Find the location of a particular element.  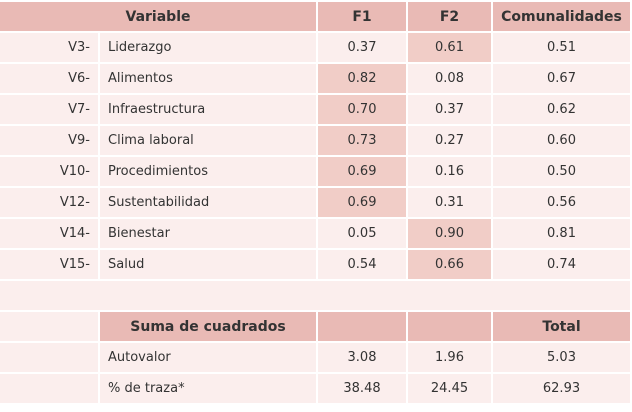

row-label: V15- is located at coordinates (50, 265).